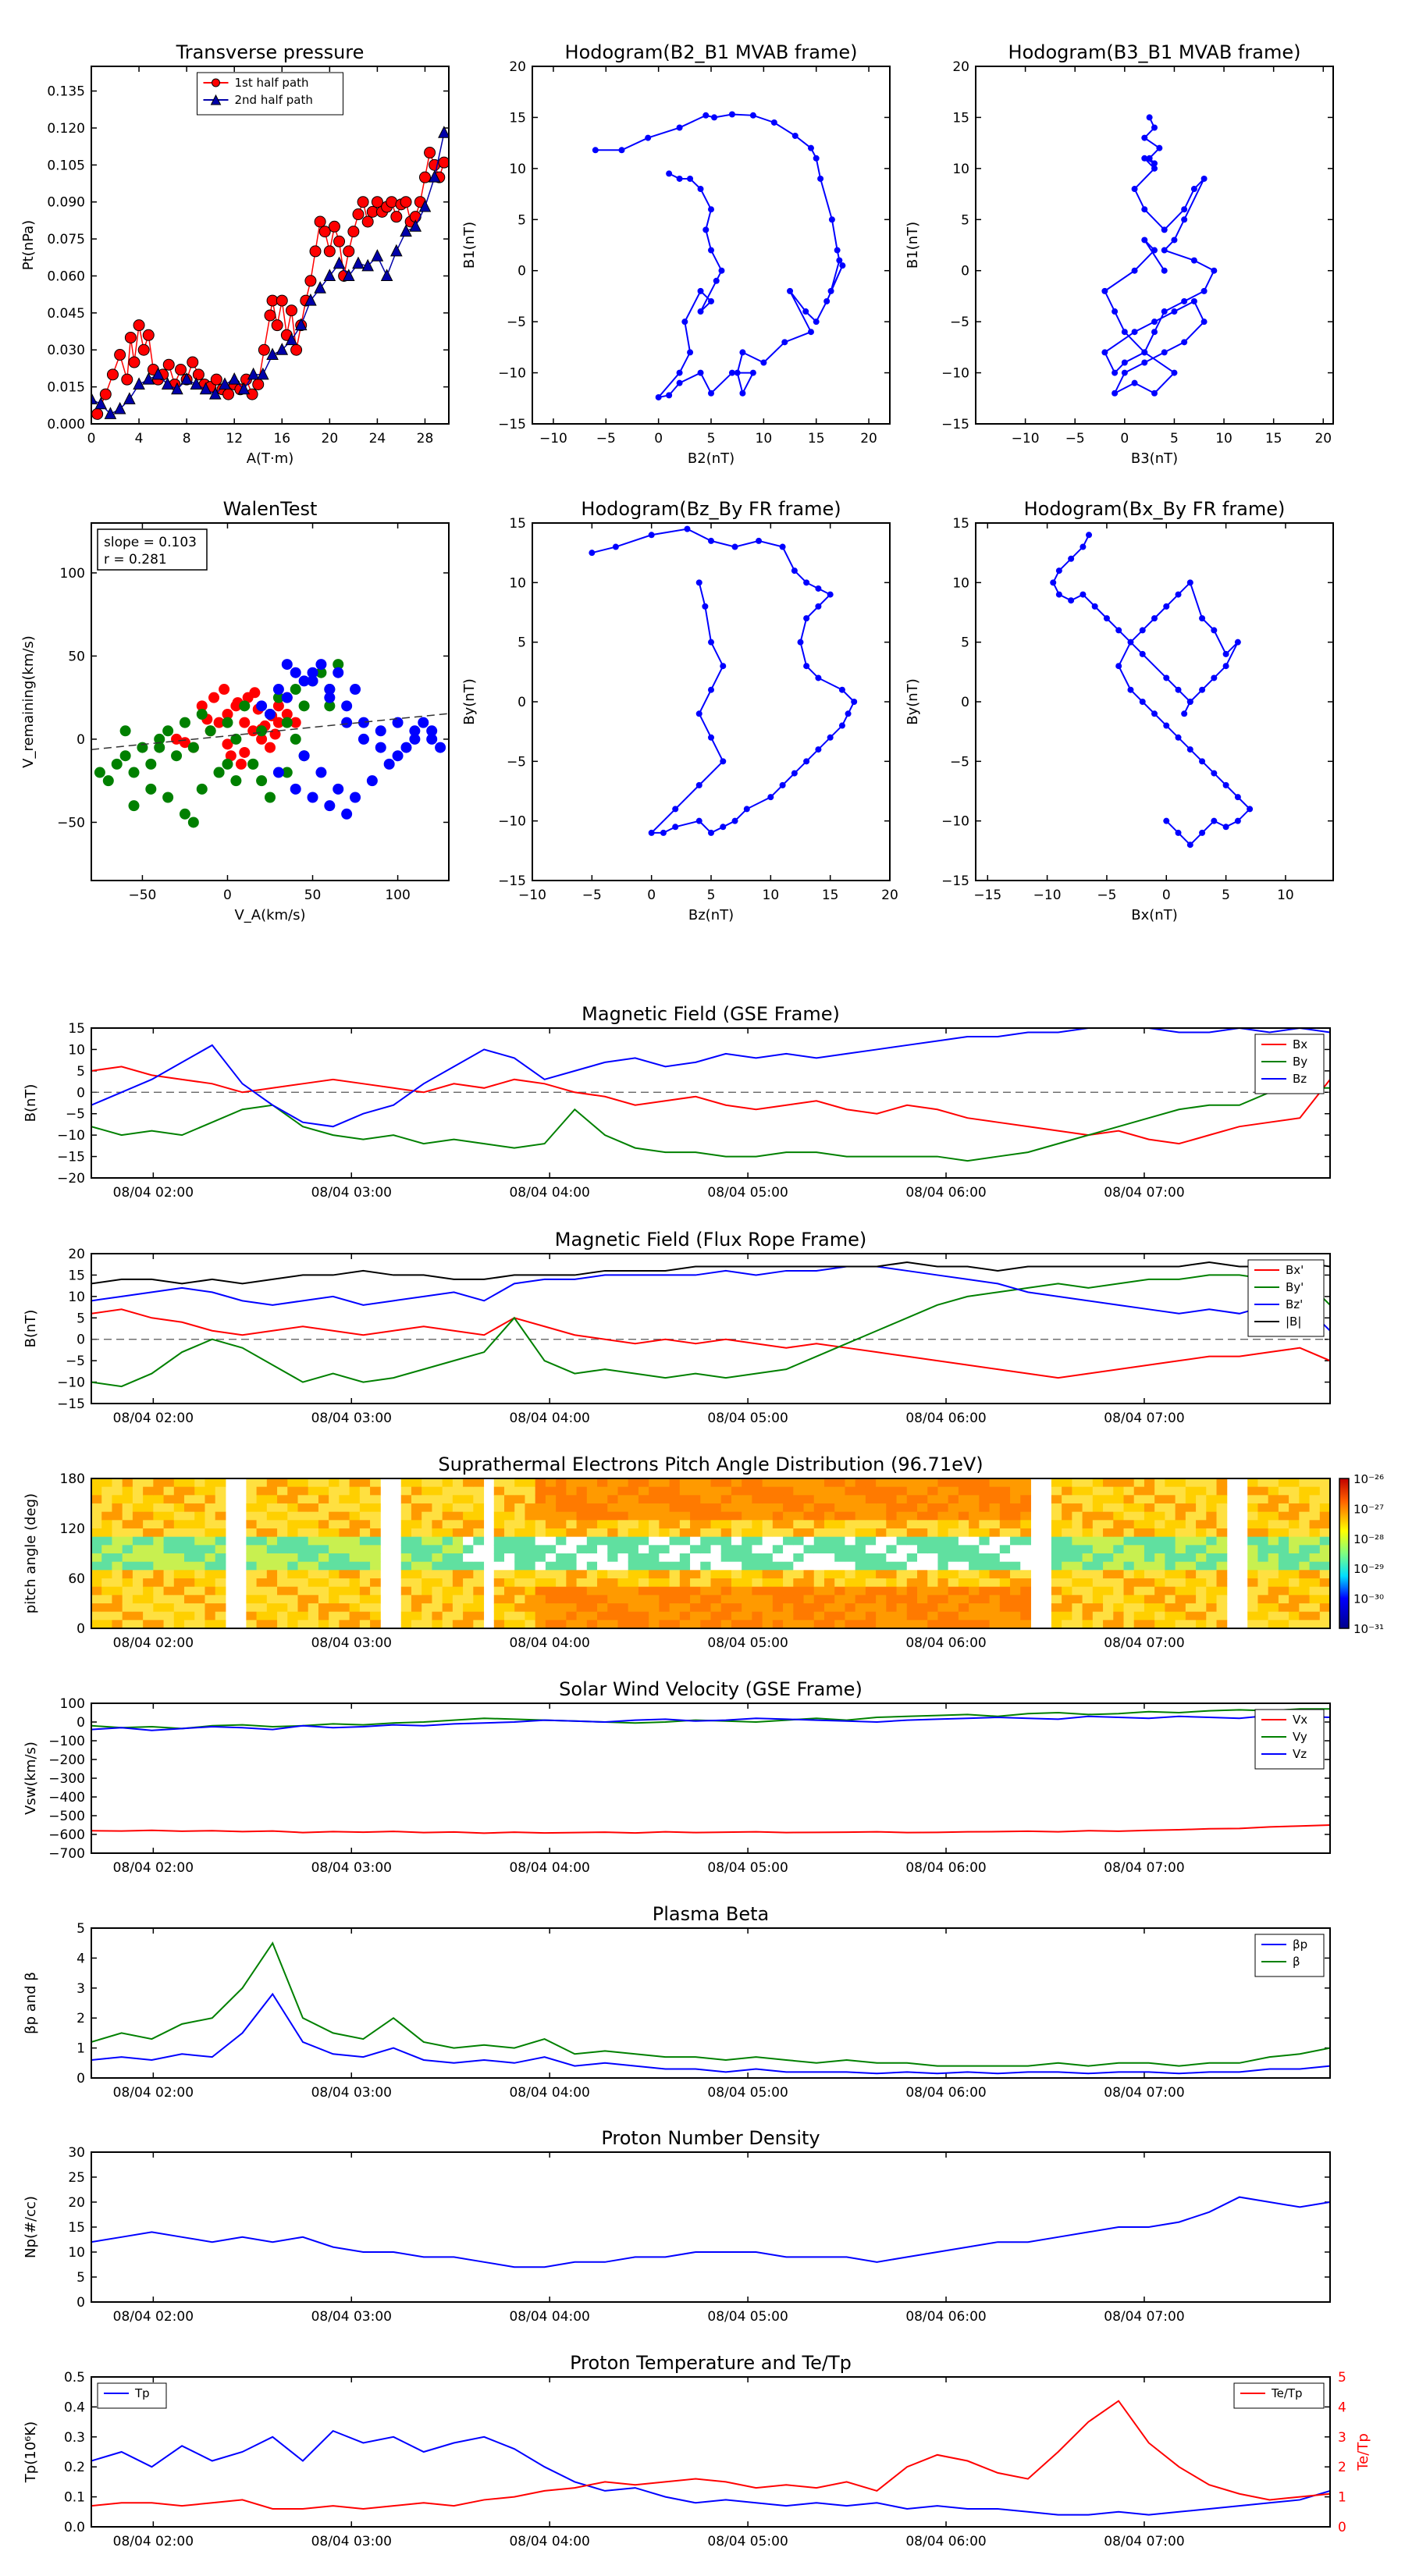 This screenshot has height=2576, width=1405. What do you see at coordinates (71, 1179) in the screenshot?
I see `y-tick-label: −20` at bounding box center [71, 1179].